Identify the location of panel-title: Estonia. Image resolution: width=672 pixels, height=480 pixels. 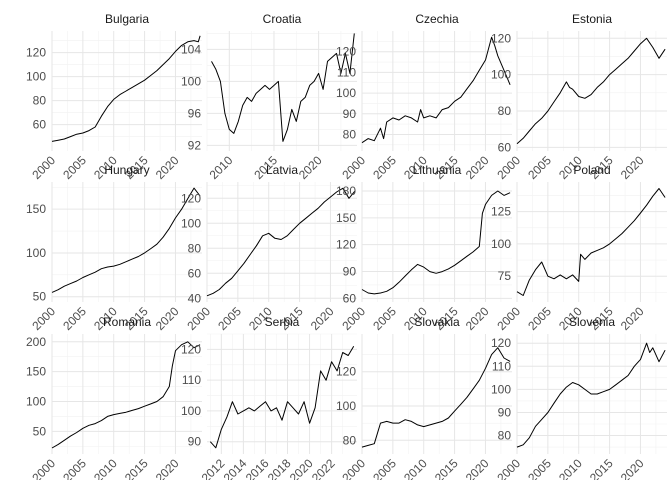
(592, 19).